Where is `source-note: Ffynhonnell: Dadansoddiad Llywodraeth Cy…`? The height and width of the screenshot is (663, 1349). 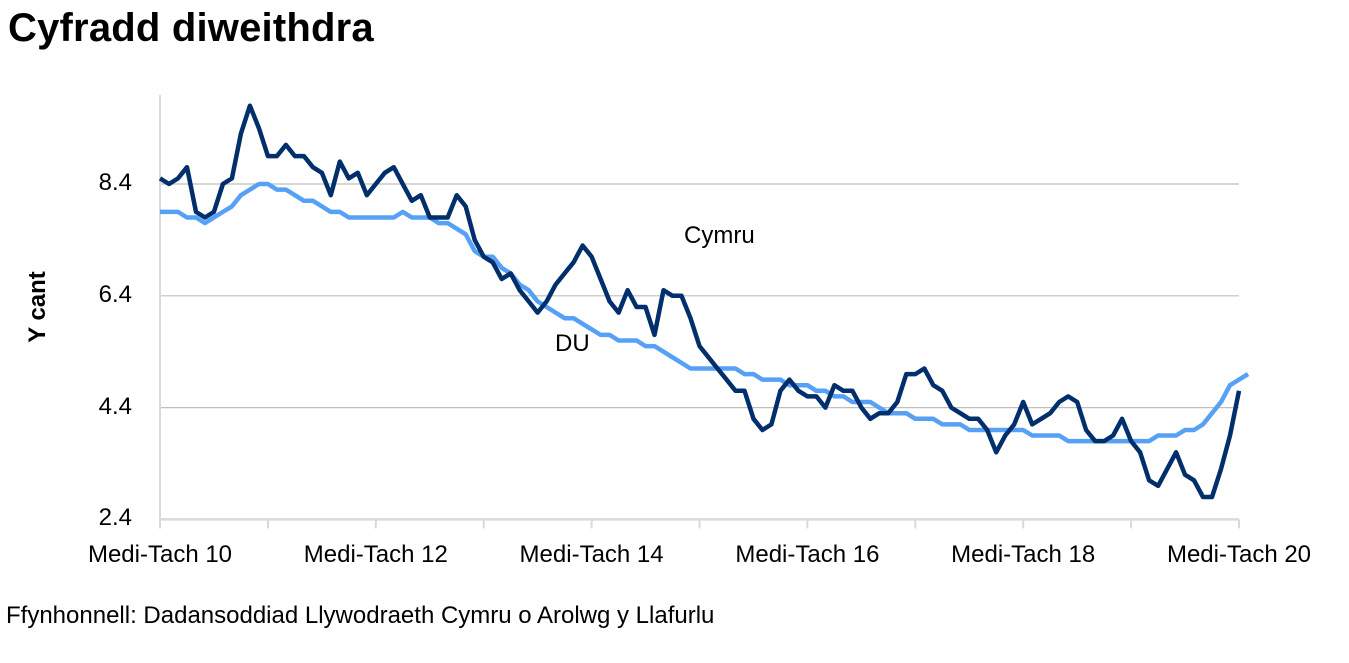
source-note: Ffynhonnell: Dadansoddiad Llywodraeth Cy… is located at coordinates (360, 615).